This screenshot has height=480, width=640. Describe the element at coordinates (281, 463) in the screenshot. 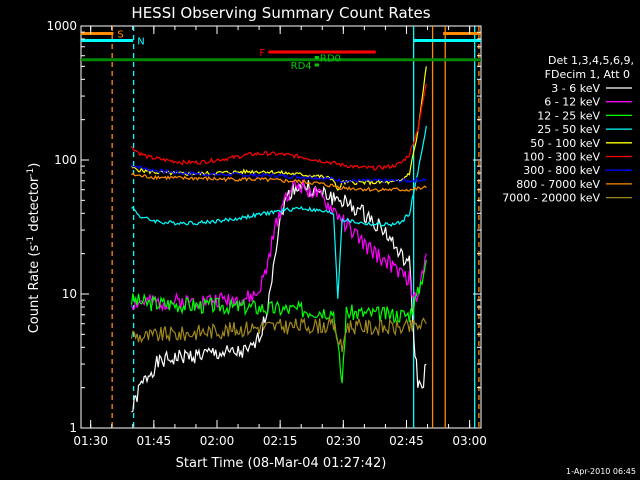

I see `x-axis-label: Start Time (08-Mar-04 01:27:42)` at that location.